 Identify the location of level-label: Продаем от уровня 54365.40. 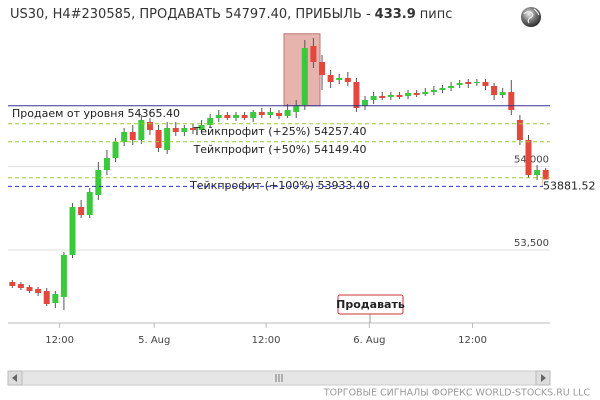
(96, 113).